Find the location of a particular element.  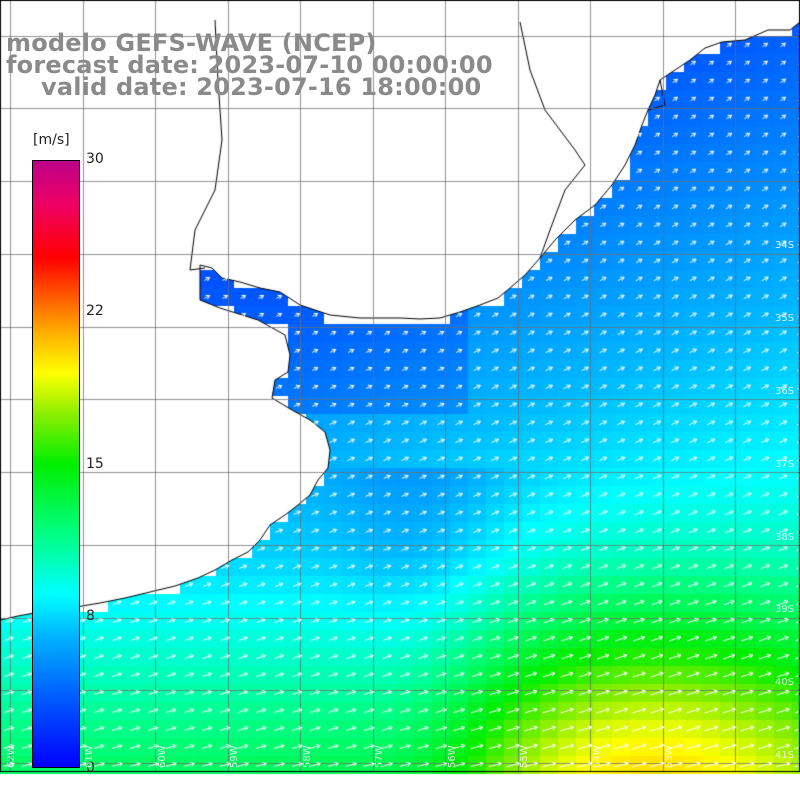

colorbar-tick-8: 8 is located at coordinates (90, 616).